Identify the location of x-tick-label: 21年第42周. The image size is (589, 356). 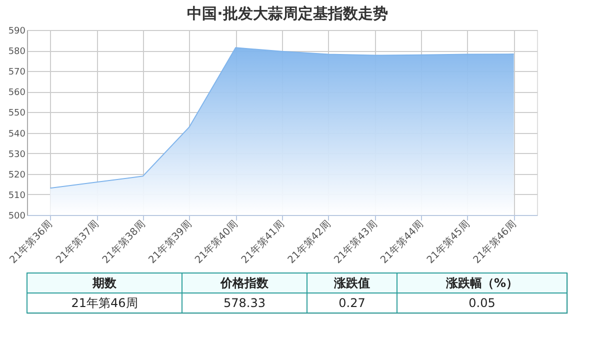
(309, 242).